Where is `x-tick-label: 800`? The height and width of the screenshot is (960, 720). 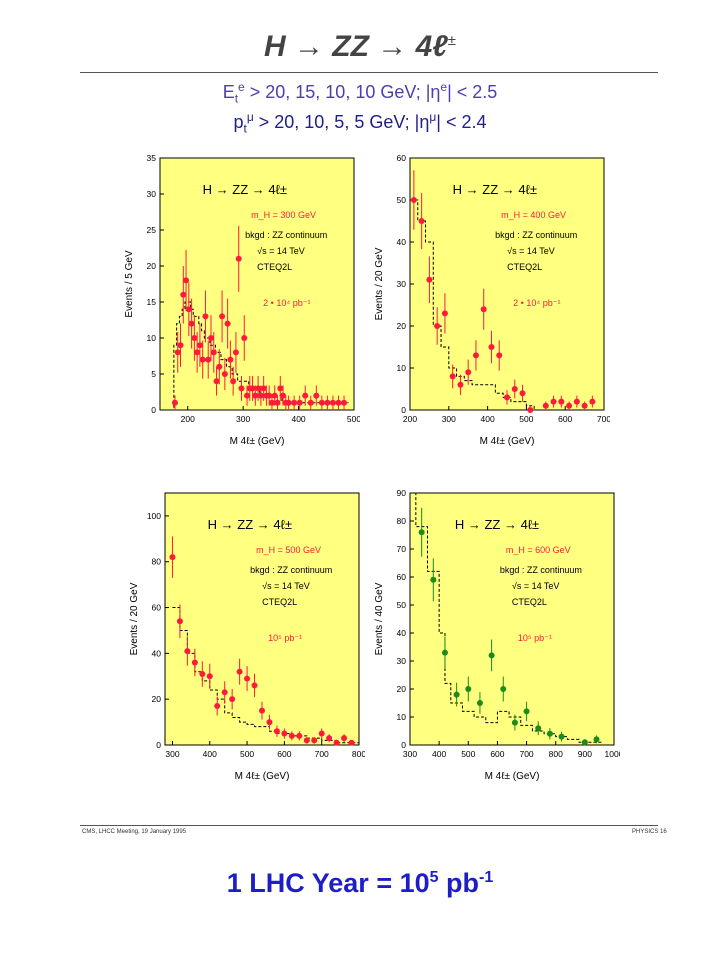 x-tick-label: 800 is located at coordinates (556, 754).